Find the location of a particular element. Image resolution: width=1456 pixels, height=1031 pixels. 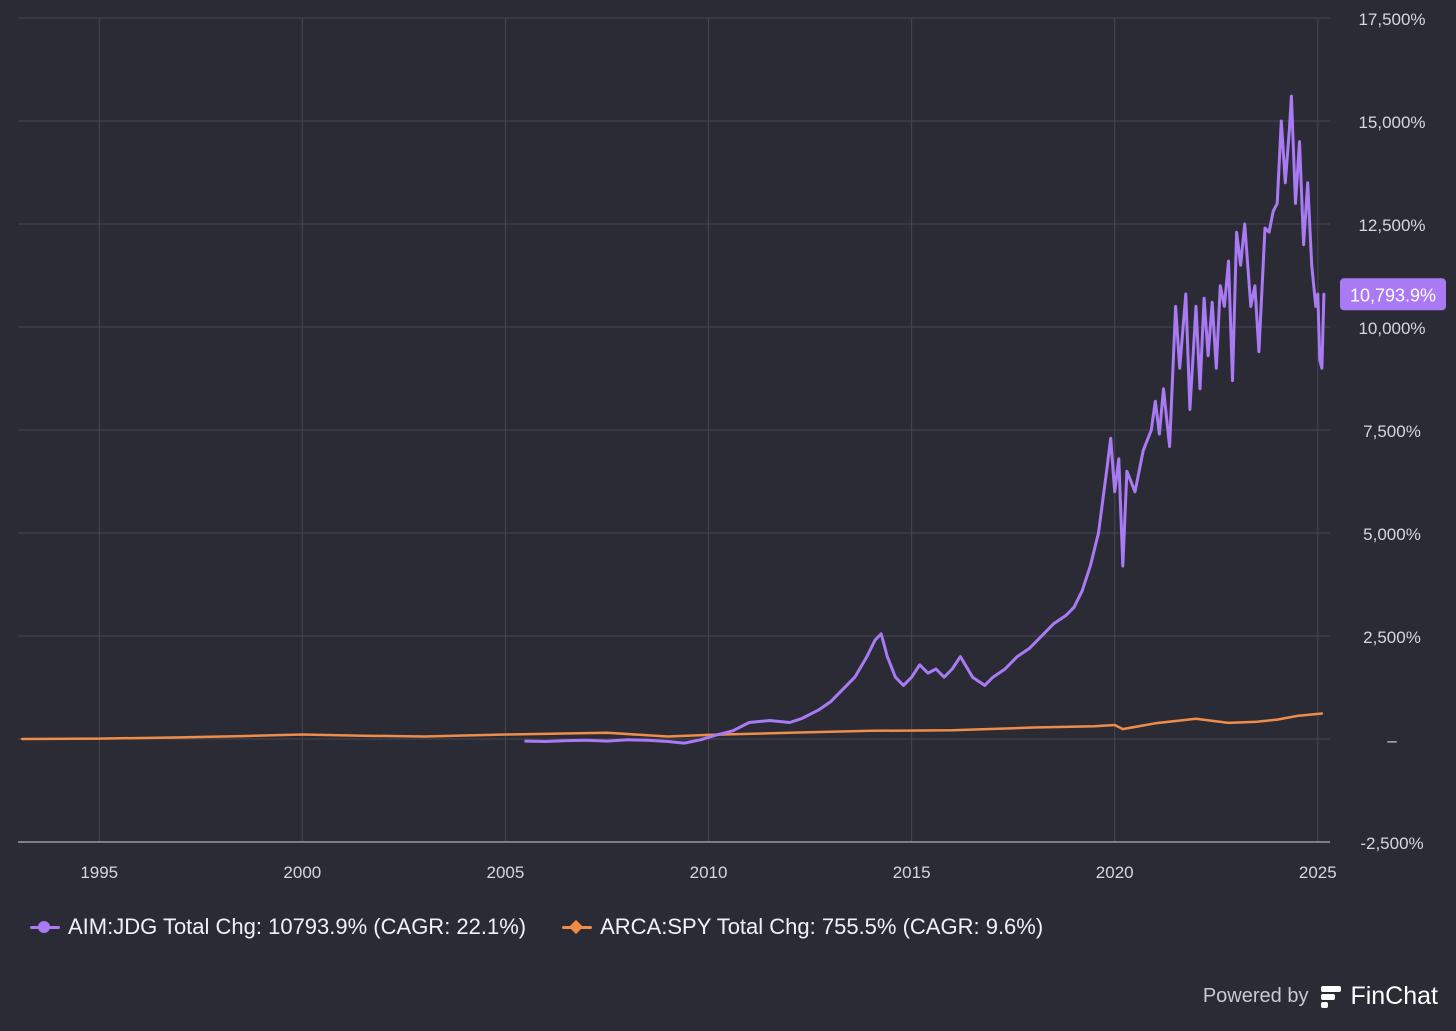

series-line-spy is located at coordinates (672, 726).